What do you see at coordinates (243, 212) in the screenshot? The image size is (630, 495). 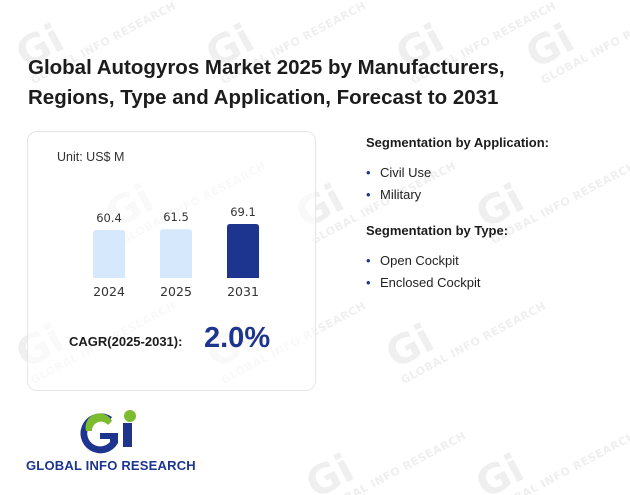 I see `data-label: 69.1` at bounding box center [243, 212].